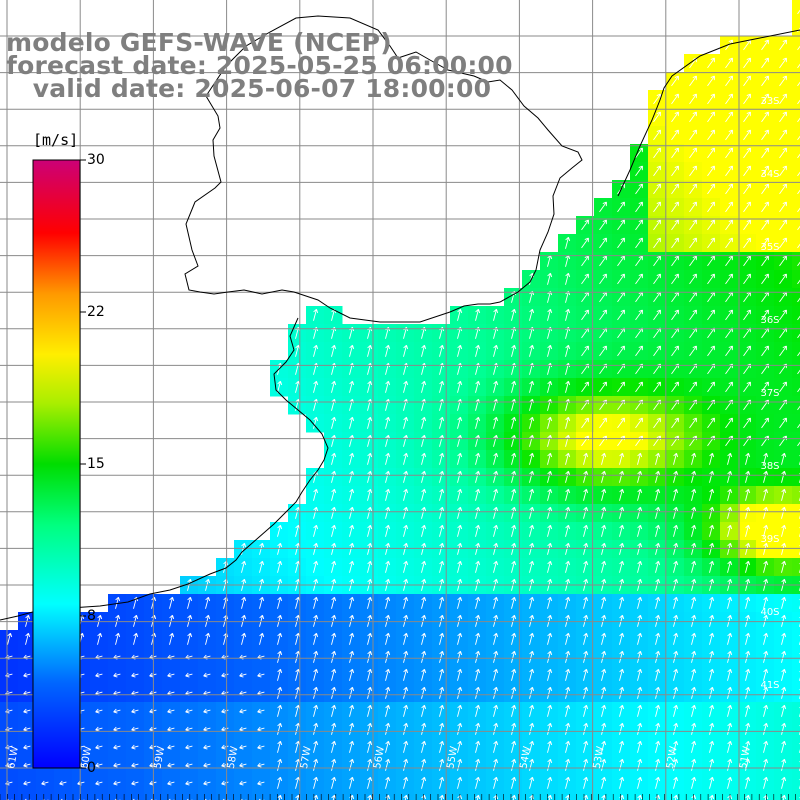 This screenshot has width=800, height=800. I want to click on longitude-label: 59W, so click(160, 757).